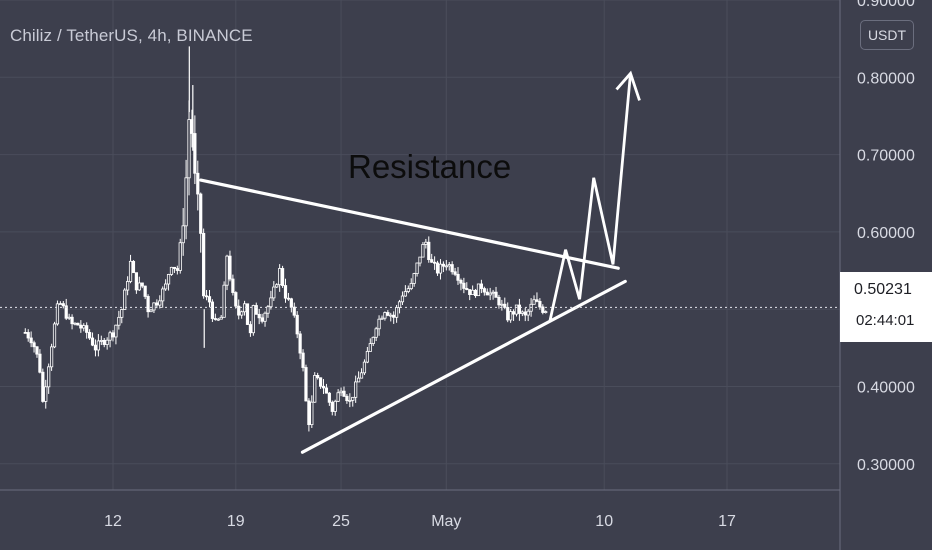  I want to click on x-tick-label: 19, so click(236, 521).